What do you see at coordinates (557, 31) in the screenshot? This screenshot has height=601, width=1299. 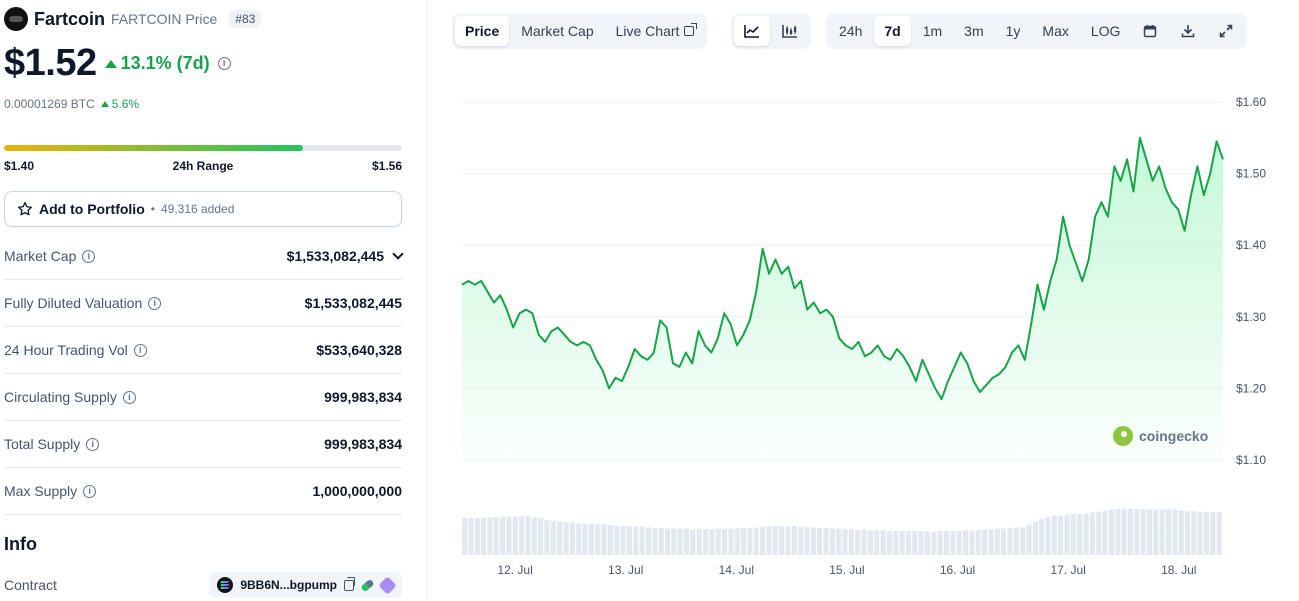 I see `tab-market-cap: Market Cap` at bounding box center [557, 31].